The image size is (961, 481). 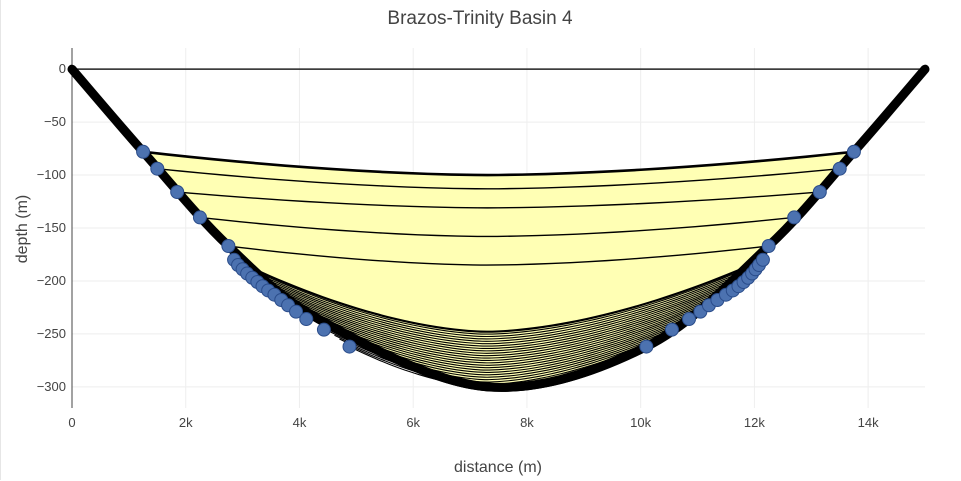 What do you see at coordinates (413, 422) in the screenshot?
I see `x-tick-label: 6k` at bounding box center [413, 422].